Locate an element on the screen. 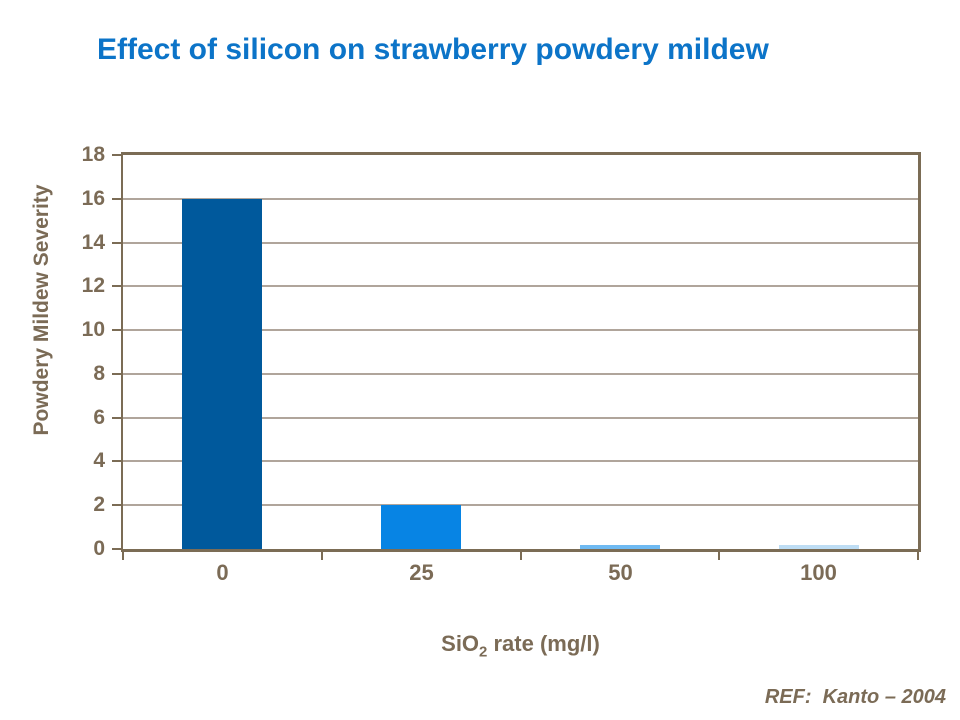 The height and width of the screenshot is (720, 960). reference-citation: REF: Kanto – 2004 is located at coordinates (855, 697).